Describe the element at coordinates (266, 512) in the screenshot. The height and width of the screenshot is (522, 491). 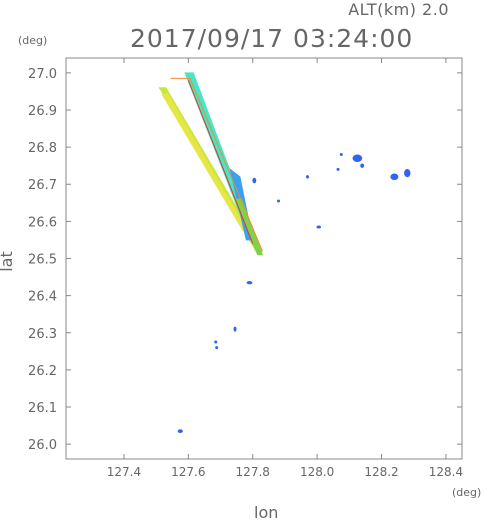
I see `x-axis-label: lon` at that location.